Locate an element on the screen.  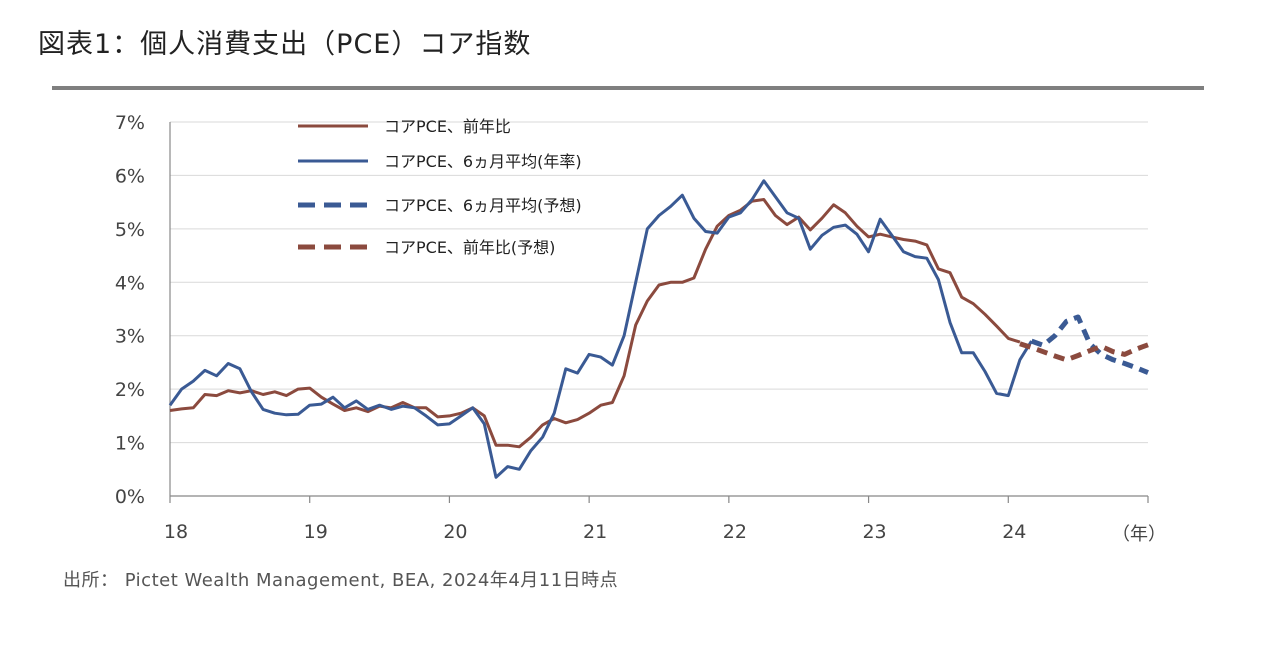
legend-label: コアPCE、6ヵ月平均(年率) is located at coordinates (483, 161).